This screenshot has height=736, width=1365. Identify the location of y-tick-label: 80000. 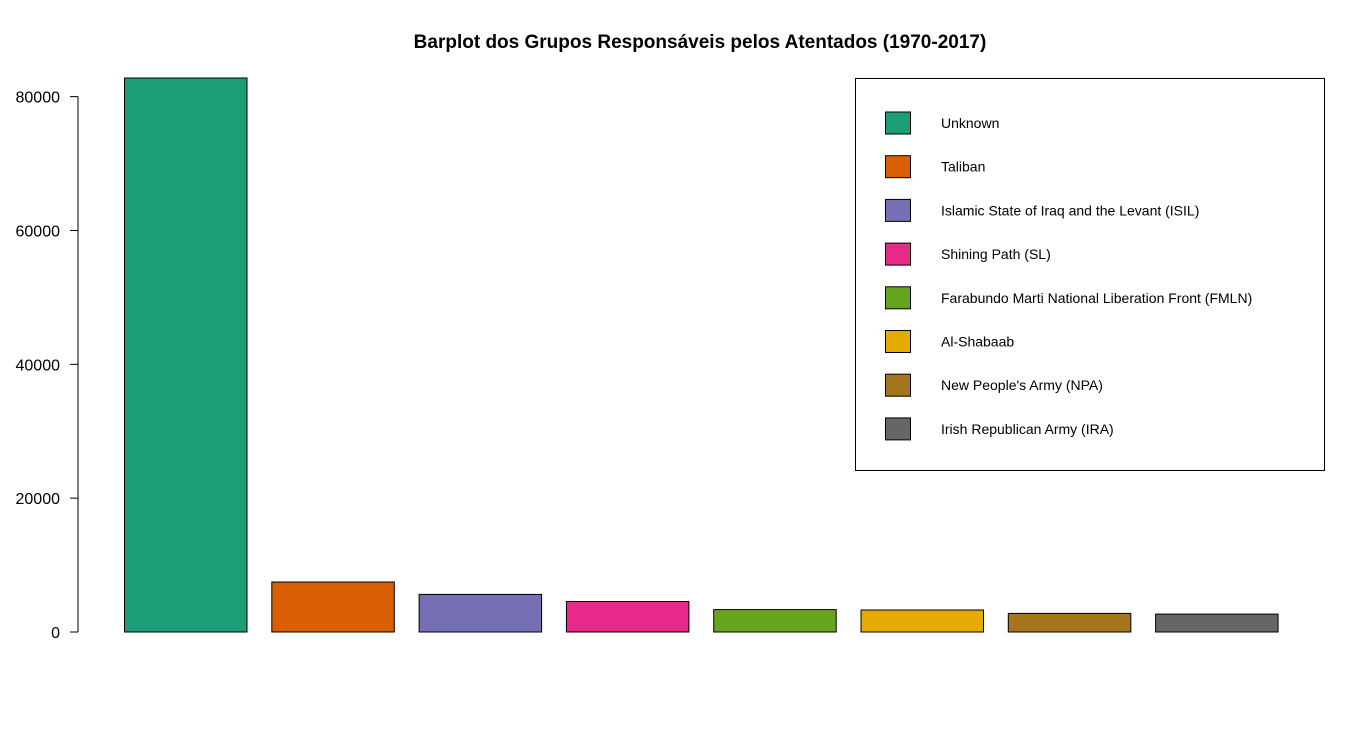
(38, 98).